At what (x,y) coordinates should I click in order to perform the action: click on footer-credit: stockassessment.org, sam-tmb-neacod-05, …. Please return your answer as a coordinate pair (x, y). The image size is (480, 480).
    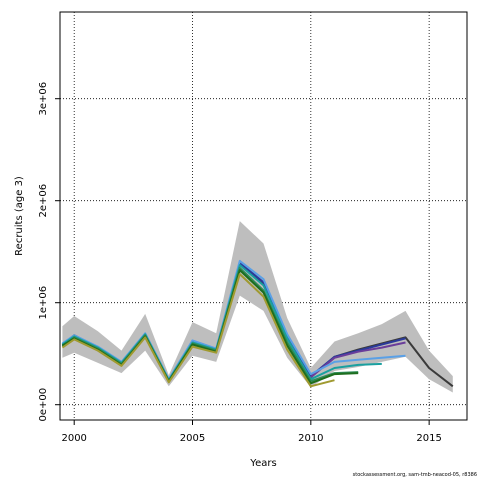
    Looking at the image, I should click on (414, 475).